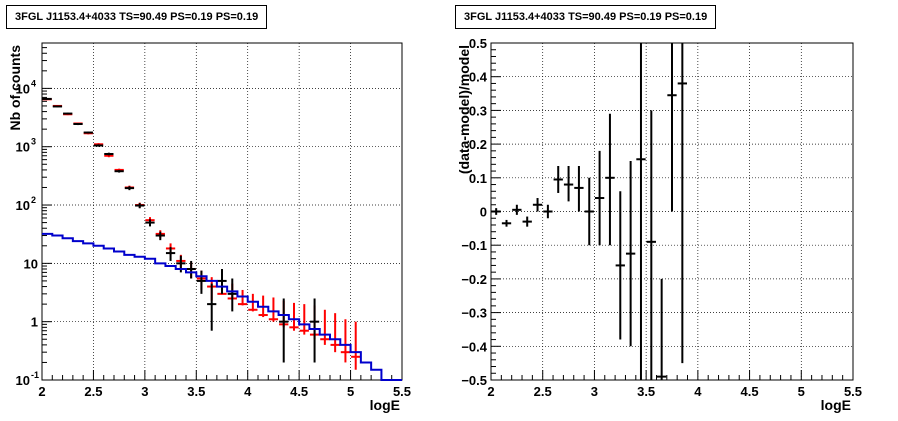  What do you see at coordinates (474, 313) in the screenshot?
I see `right-y-tick-label: −0.3` at bounding box center [474, 313].